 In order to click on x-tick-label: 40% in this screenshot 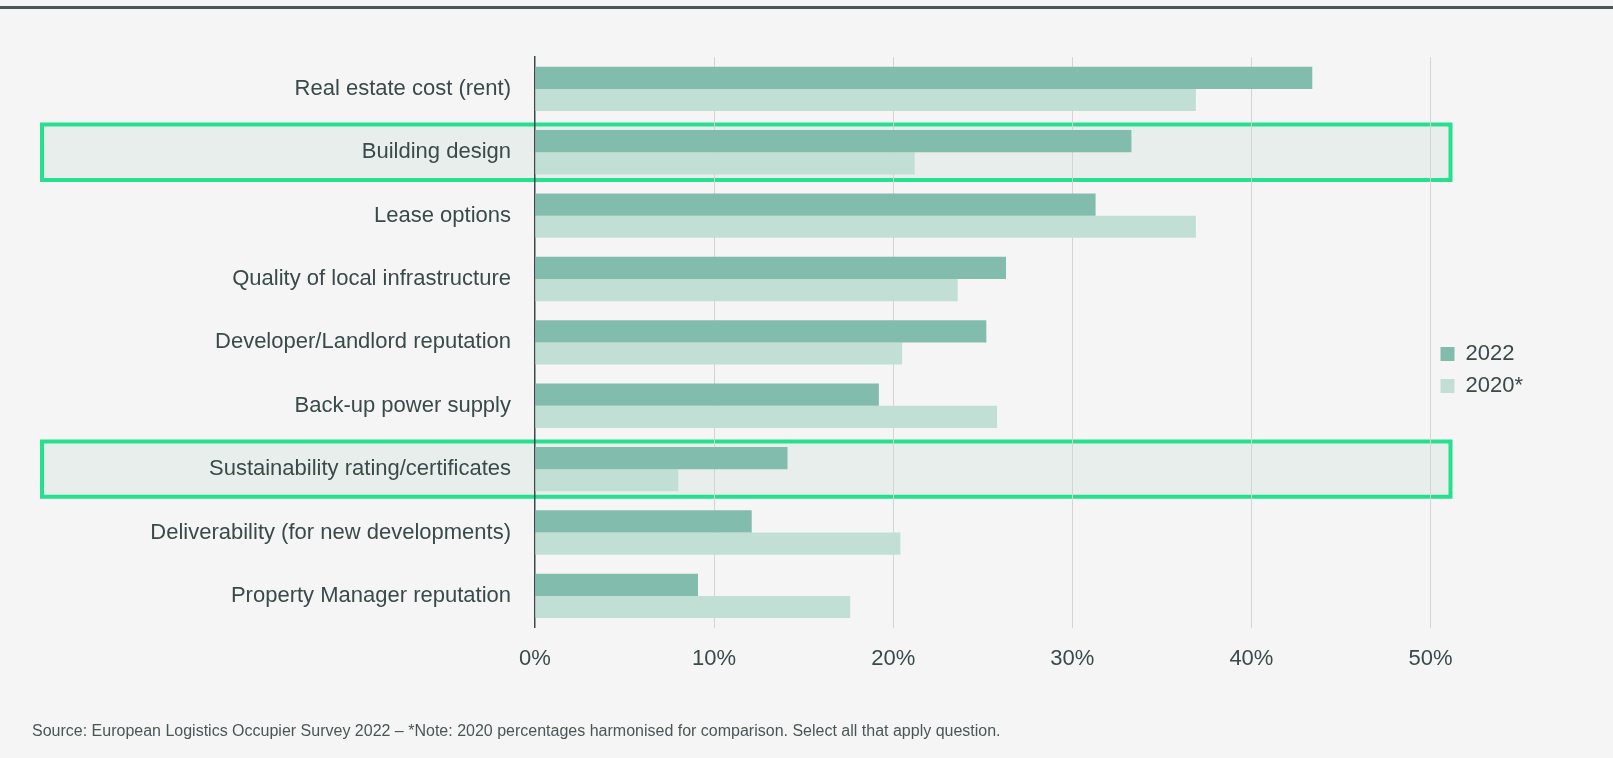, I will do `click(1251, 657)`.